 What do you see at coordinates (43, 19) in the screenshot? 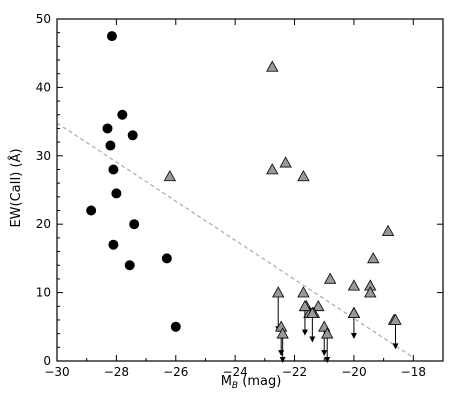
I see `y-tick-label: 50` at bounding box center [43, 19].